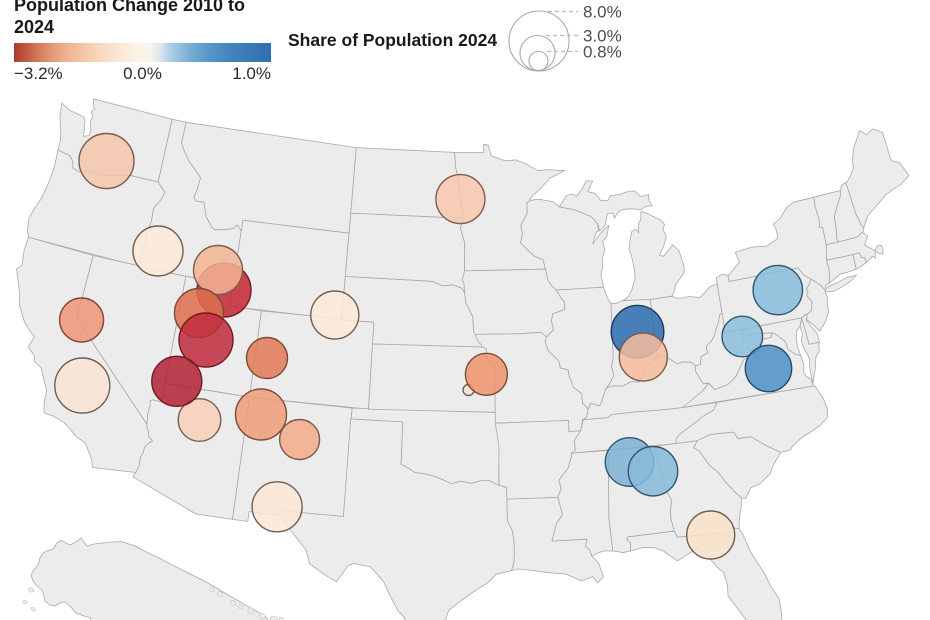 The height and width of the screenshot is (620, 930). I want to click on svg-text: 3.0%, so click(602, 36).